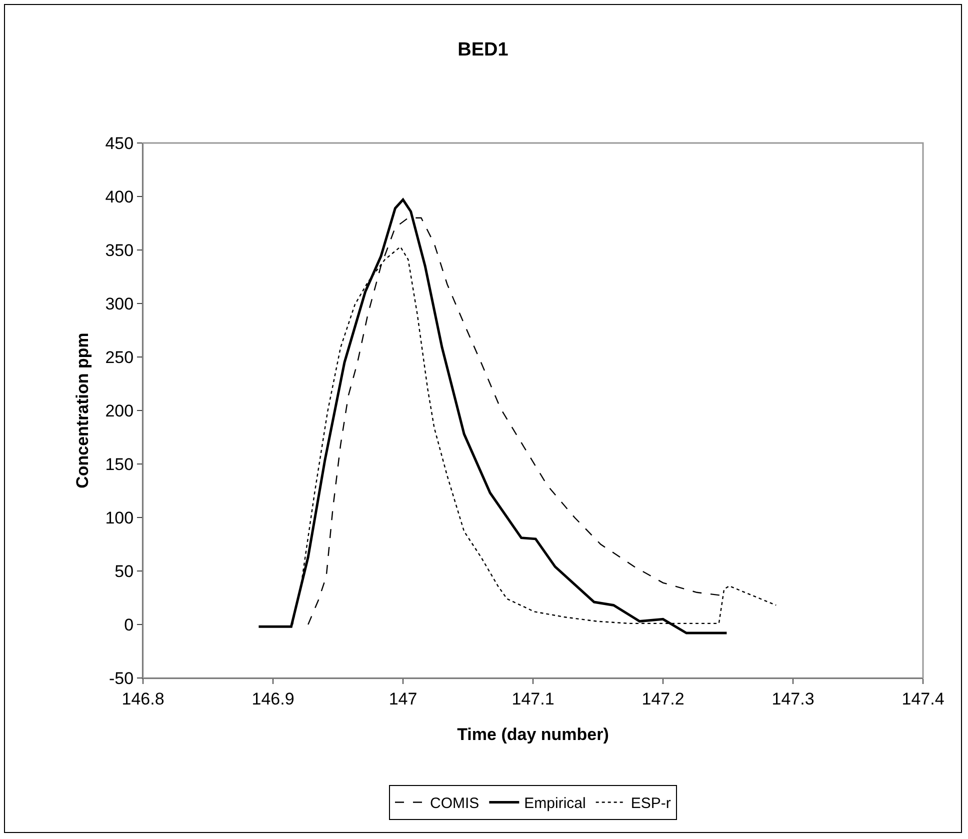 The width and height of the screenshot is (968, 839). I want to click on chart-title: BED1, so click(483, 50).